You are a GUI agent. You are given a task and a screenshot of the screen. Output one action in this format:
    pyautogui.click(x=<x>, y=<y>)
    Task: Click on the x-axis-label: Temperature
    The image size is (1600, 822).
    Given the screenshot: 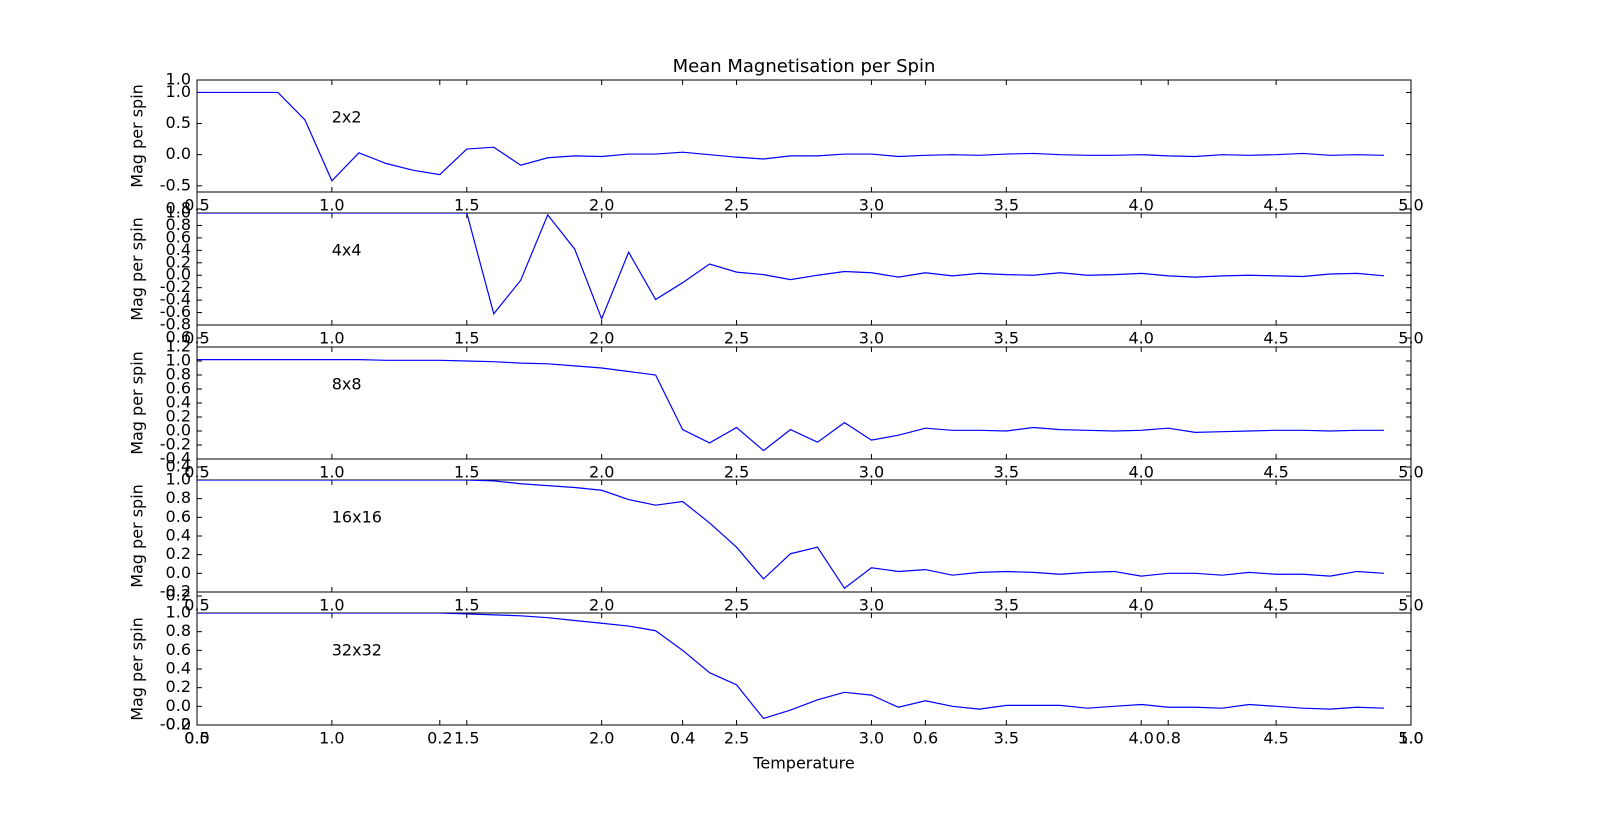 What is the action you would take?
    pyautogui.click(x=803, y=763)
    